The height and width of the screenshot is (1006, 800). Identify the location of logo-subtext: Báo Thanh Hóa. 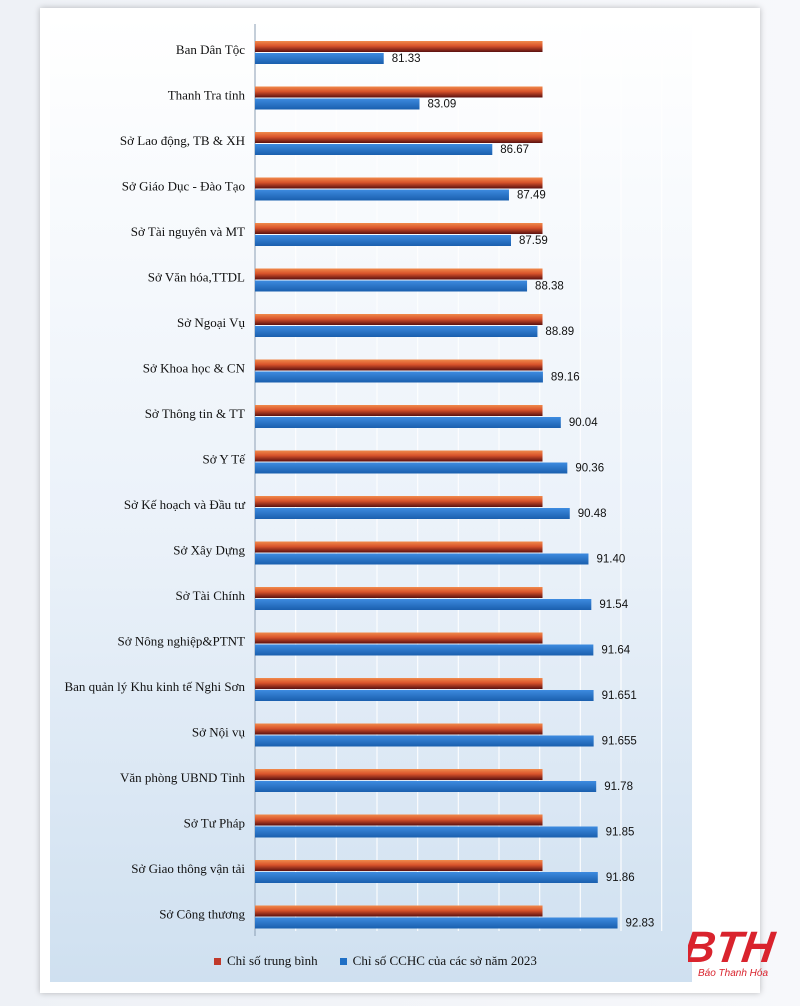
(733, 973).